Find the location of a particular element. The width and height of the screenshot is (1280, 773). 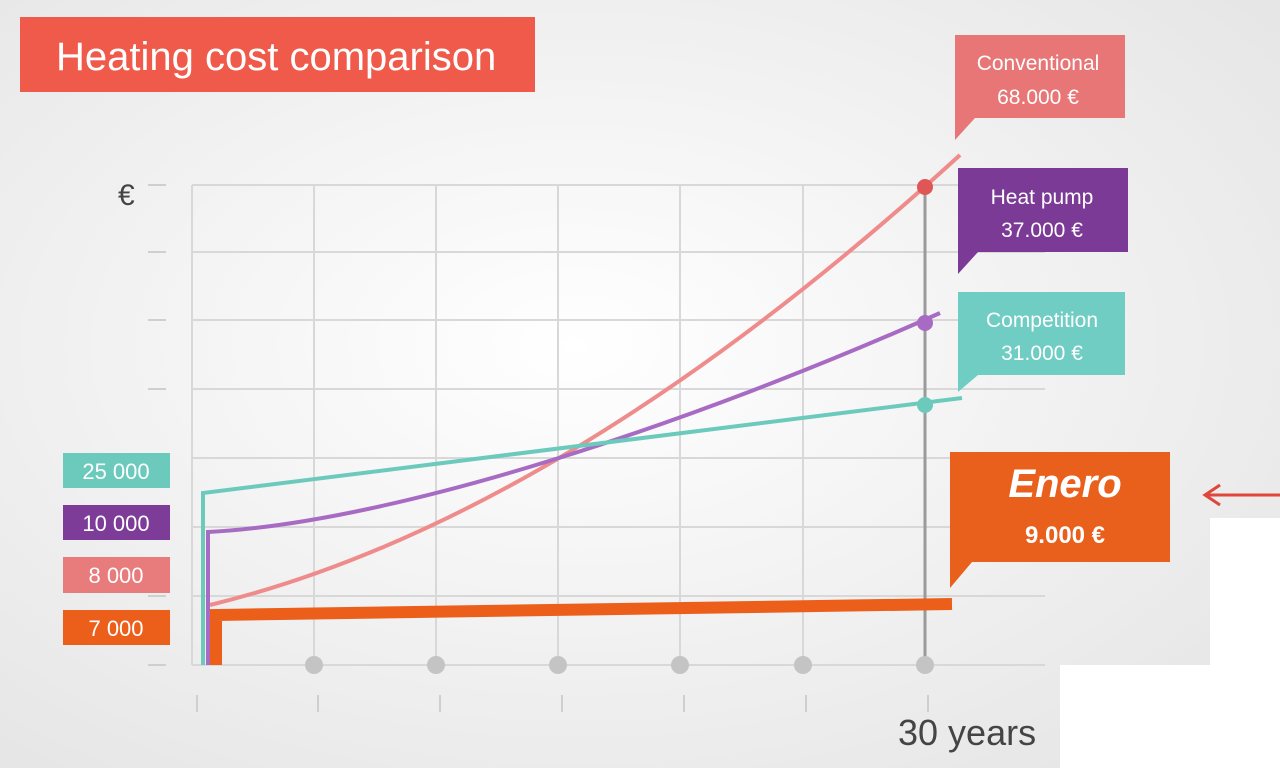

callout-value: 68.000 € is located at coordinates (1038, 97).